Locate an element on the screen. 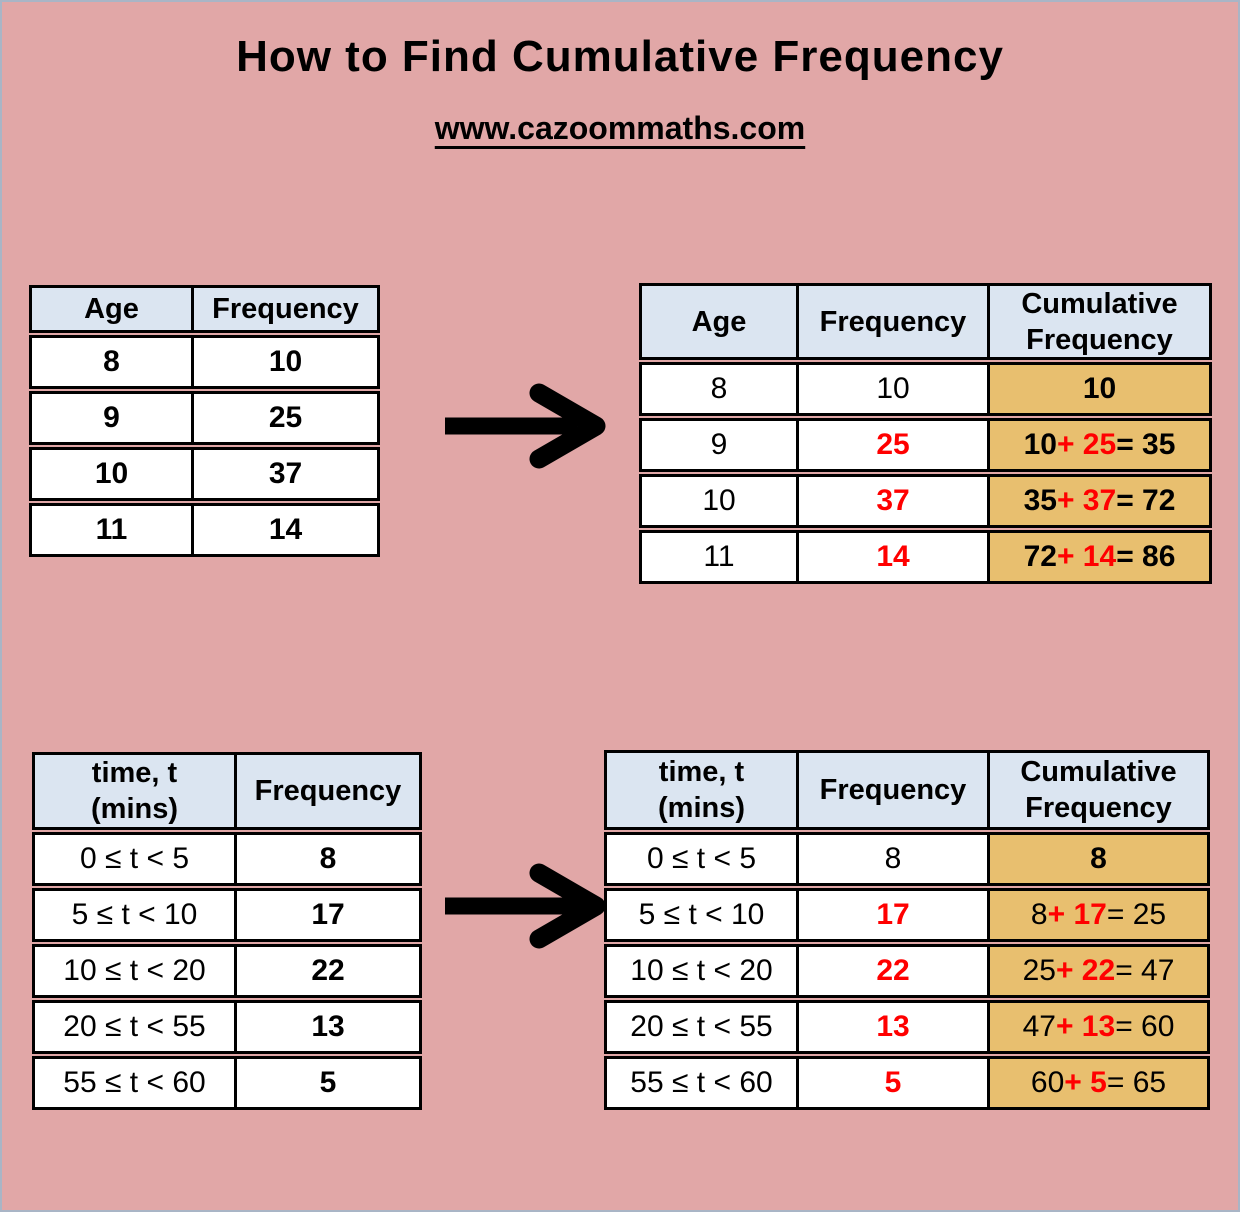 The height and width of the screenshot is (1212, 1240). table-row: 20 ≤ t < 55 13 47 + 13 = 60 is located at coordinates (907, 1027).